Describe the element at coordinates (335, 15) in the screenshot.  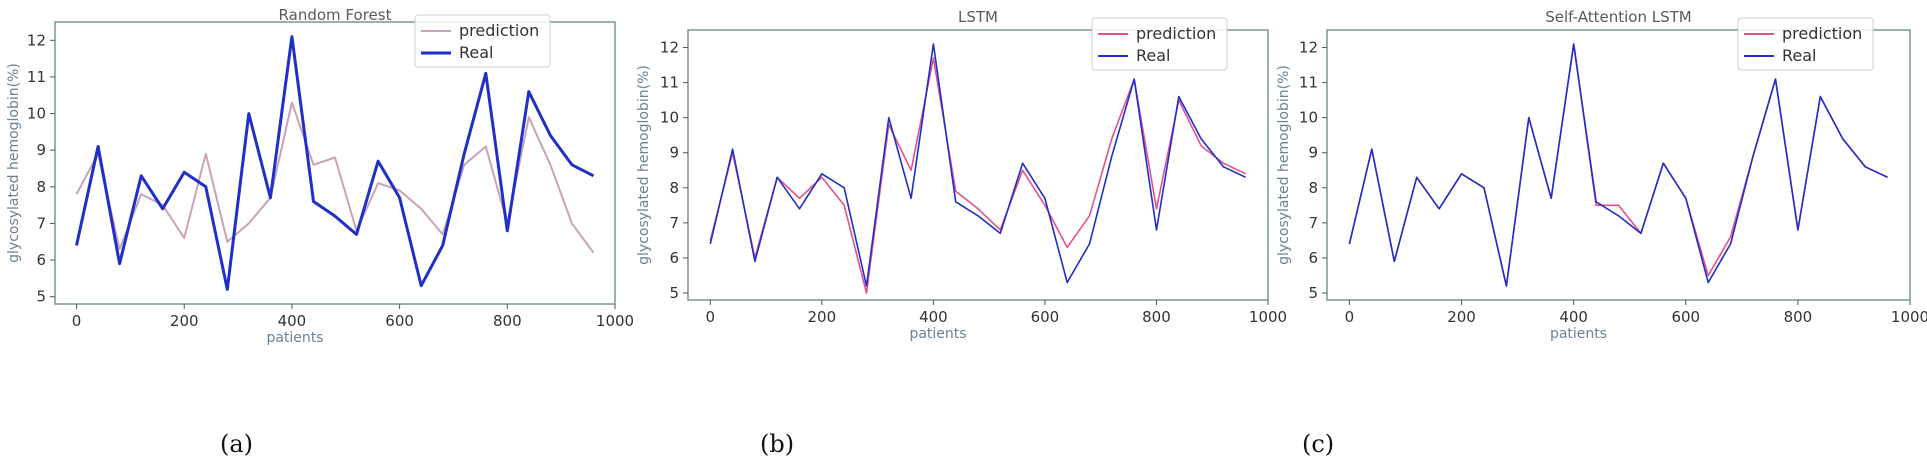
I see `chart-title: Random Forest` at that location.